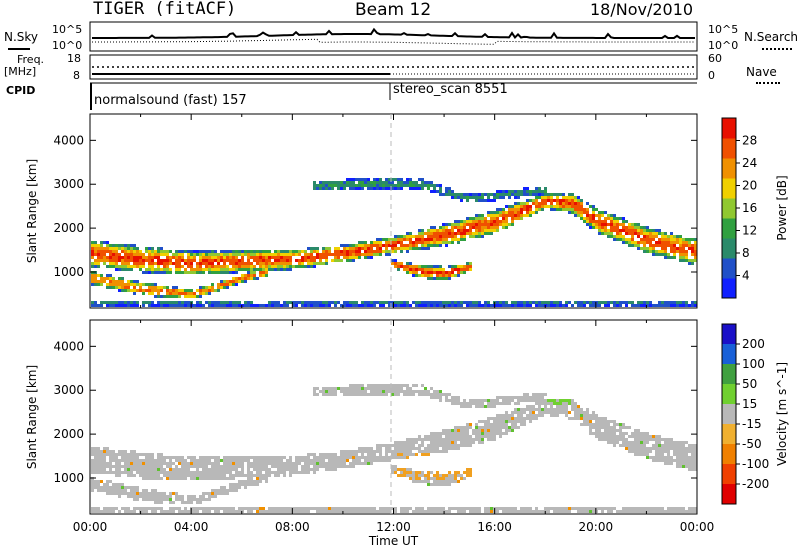  I want to click on noise-left-label: N.Sky, so click(21, 37).